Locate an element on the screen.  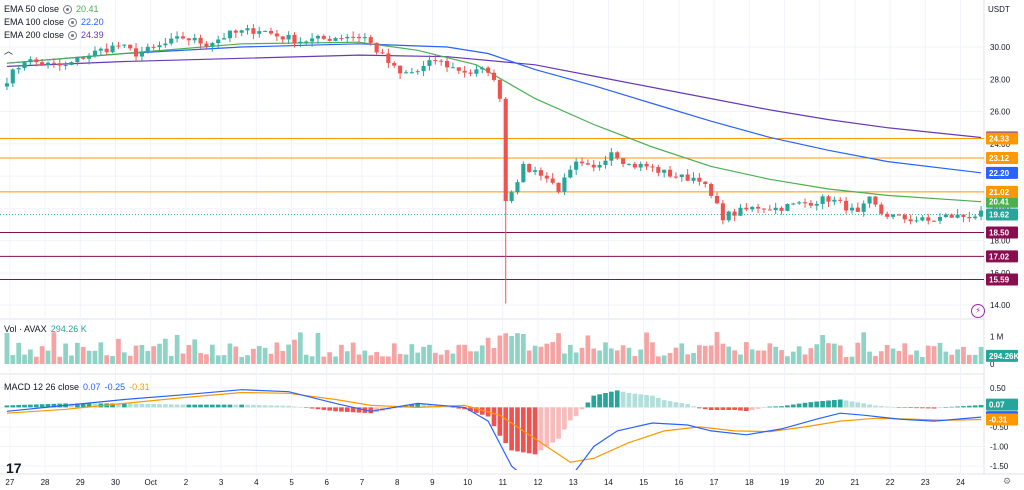
level-price-tag-bg is located at coordinates (1002, 232).